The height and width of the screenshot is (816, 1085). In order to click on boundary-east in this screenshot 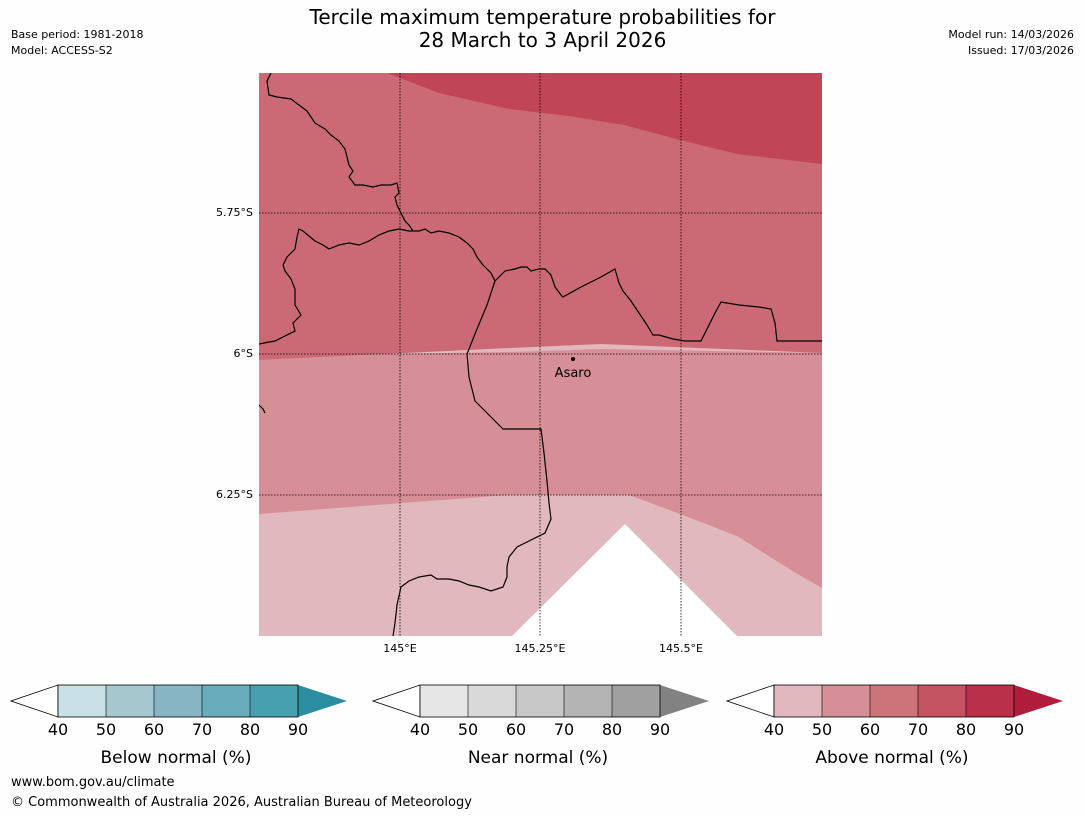, I will do `click(658, 304)`.